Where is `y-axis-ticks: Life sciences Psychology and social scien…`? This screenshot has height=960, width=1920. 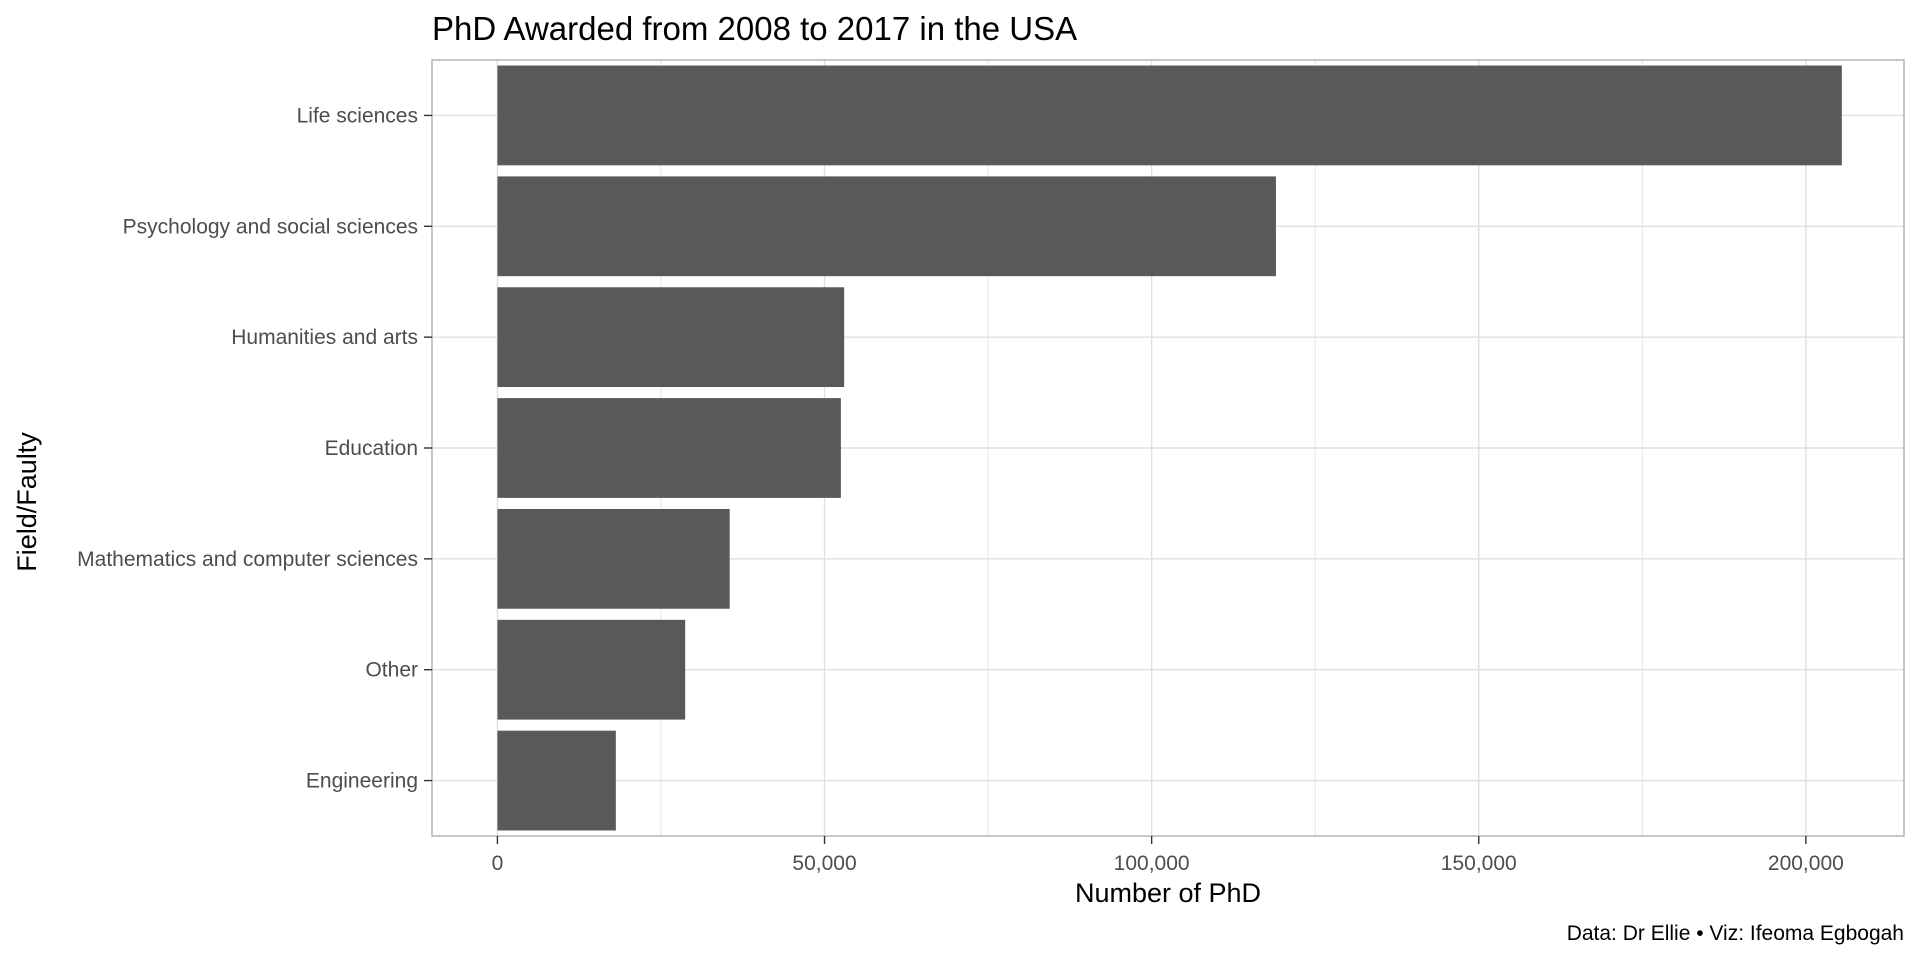 y-axis-ticks: Life sciences Psychology and social scien… is located at coordinates (254, 448).